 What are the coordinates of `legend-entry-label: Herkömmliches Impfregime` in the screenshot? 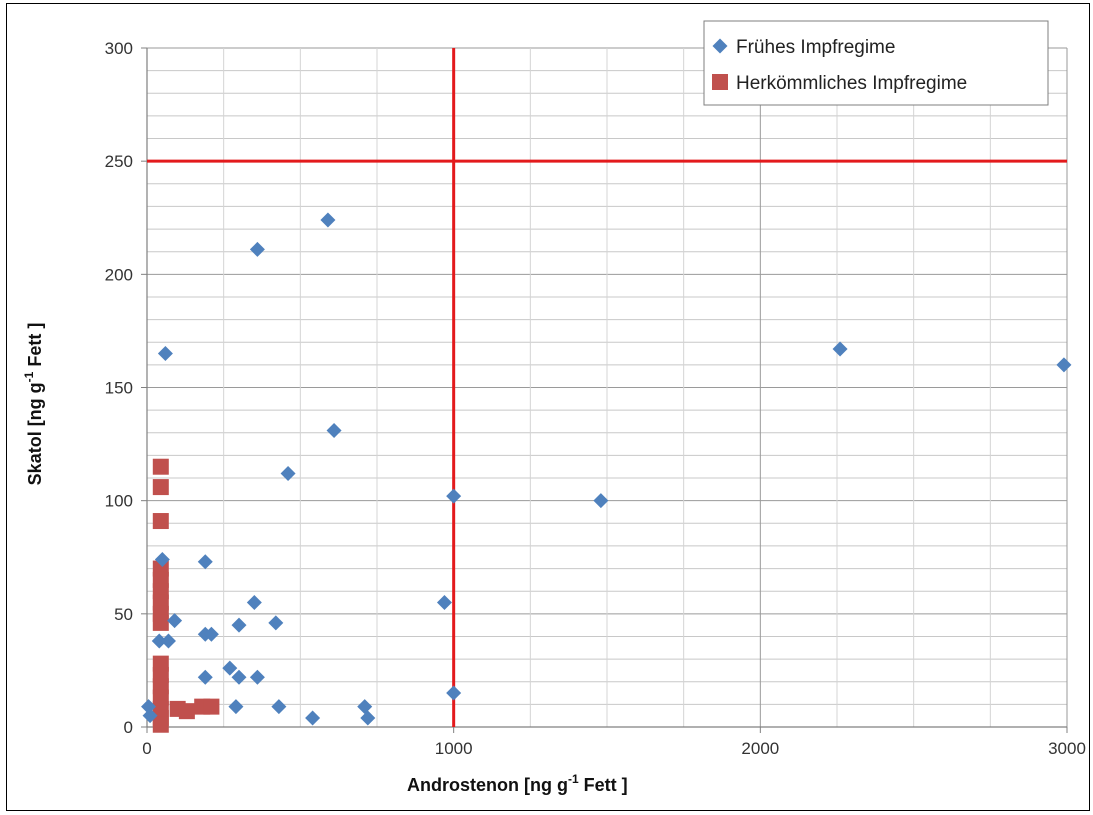 It's located at (851, 83).